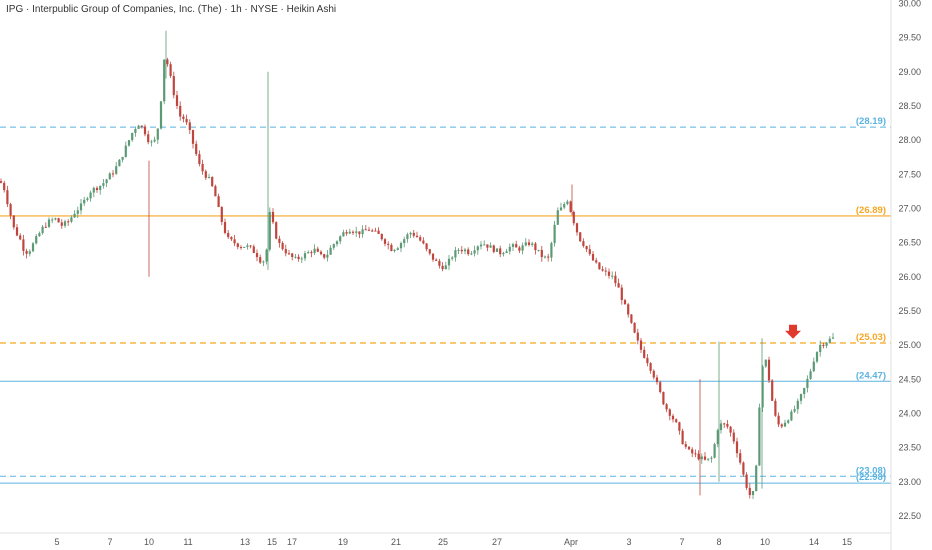  I want to click on down-arrow-icon, so click(793, 331).